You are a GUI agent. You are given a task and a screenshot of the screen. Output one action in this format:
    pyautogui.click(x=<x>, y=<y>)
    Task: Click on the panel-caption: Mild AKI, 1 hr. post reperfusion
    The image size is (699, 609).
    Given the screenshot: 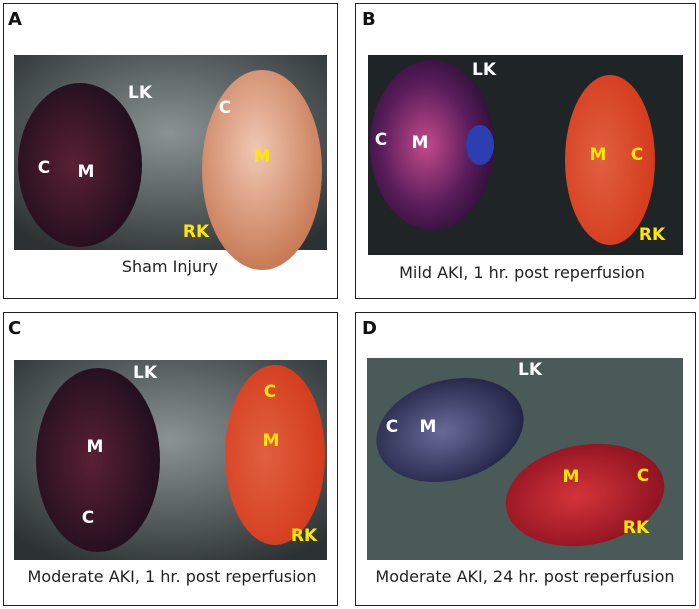 What is the action you would take?
    pyautogui.click(x=522, y=272)
    